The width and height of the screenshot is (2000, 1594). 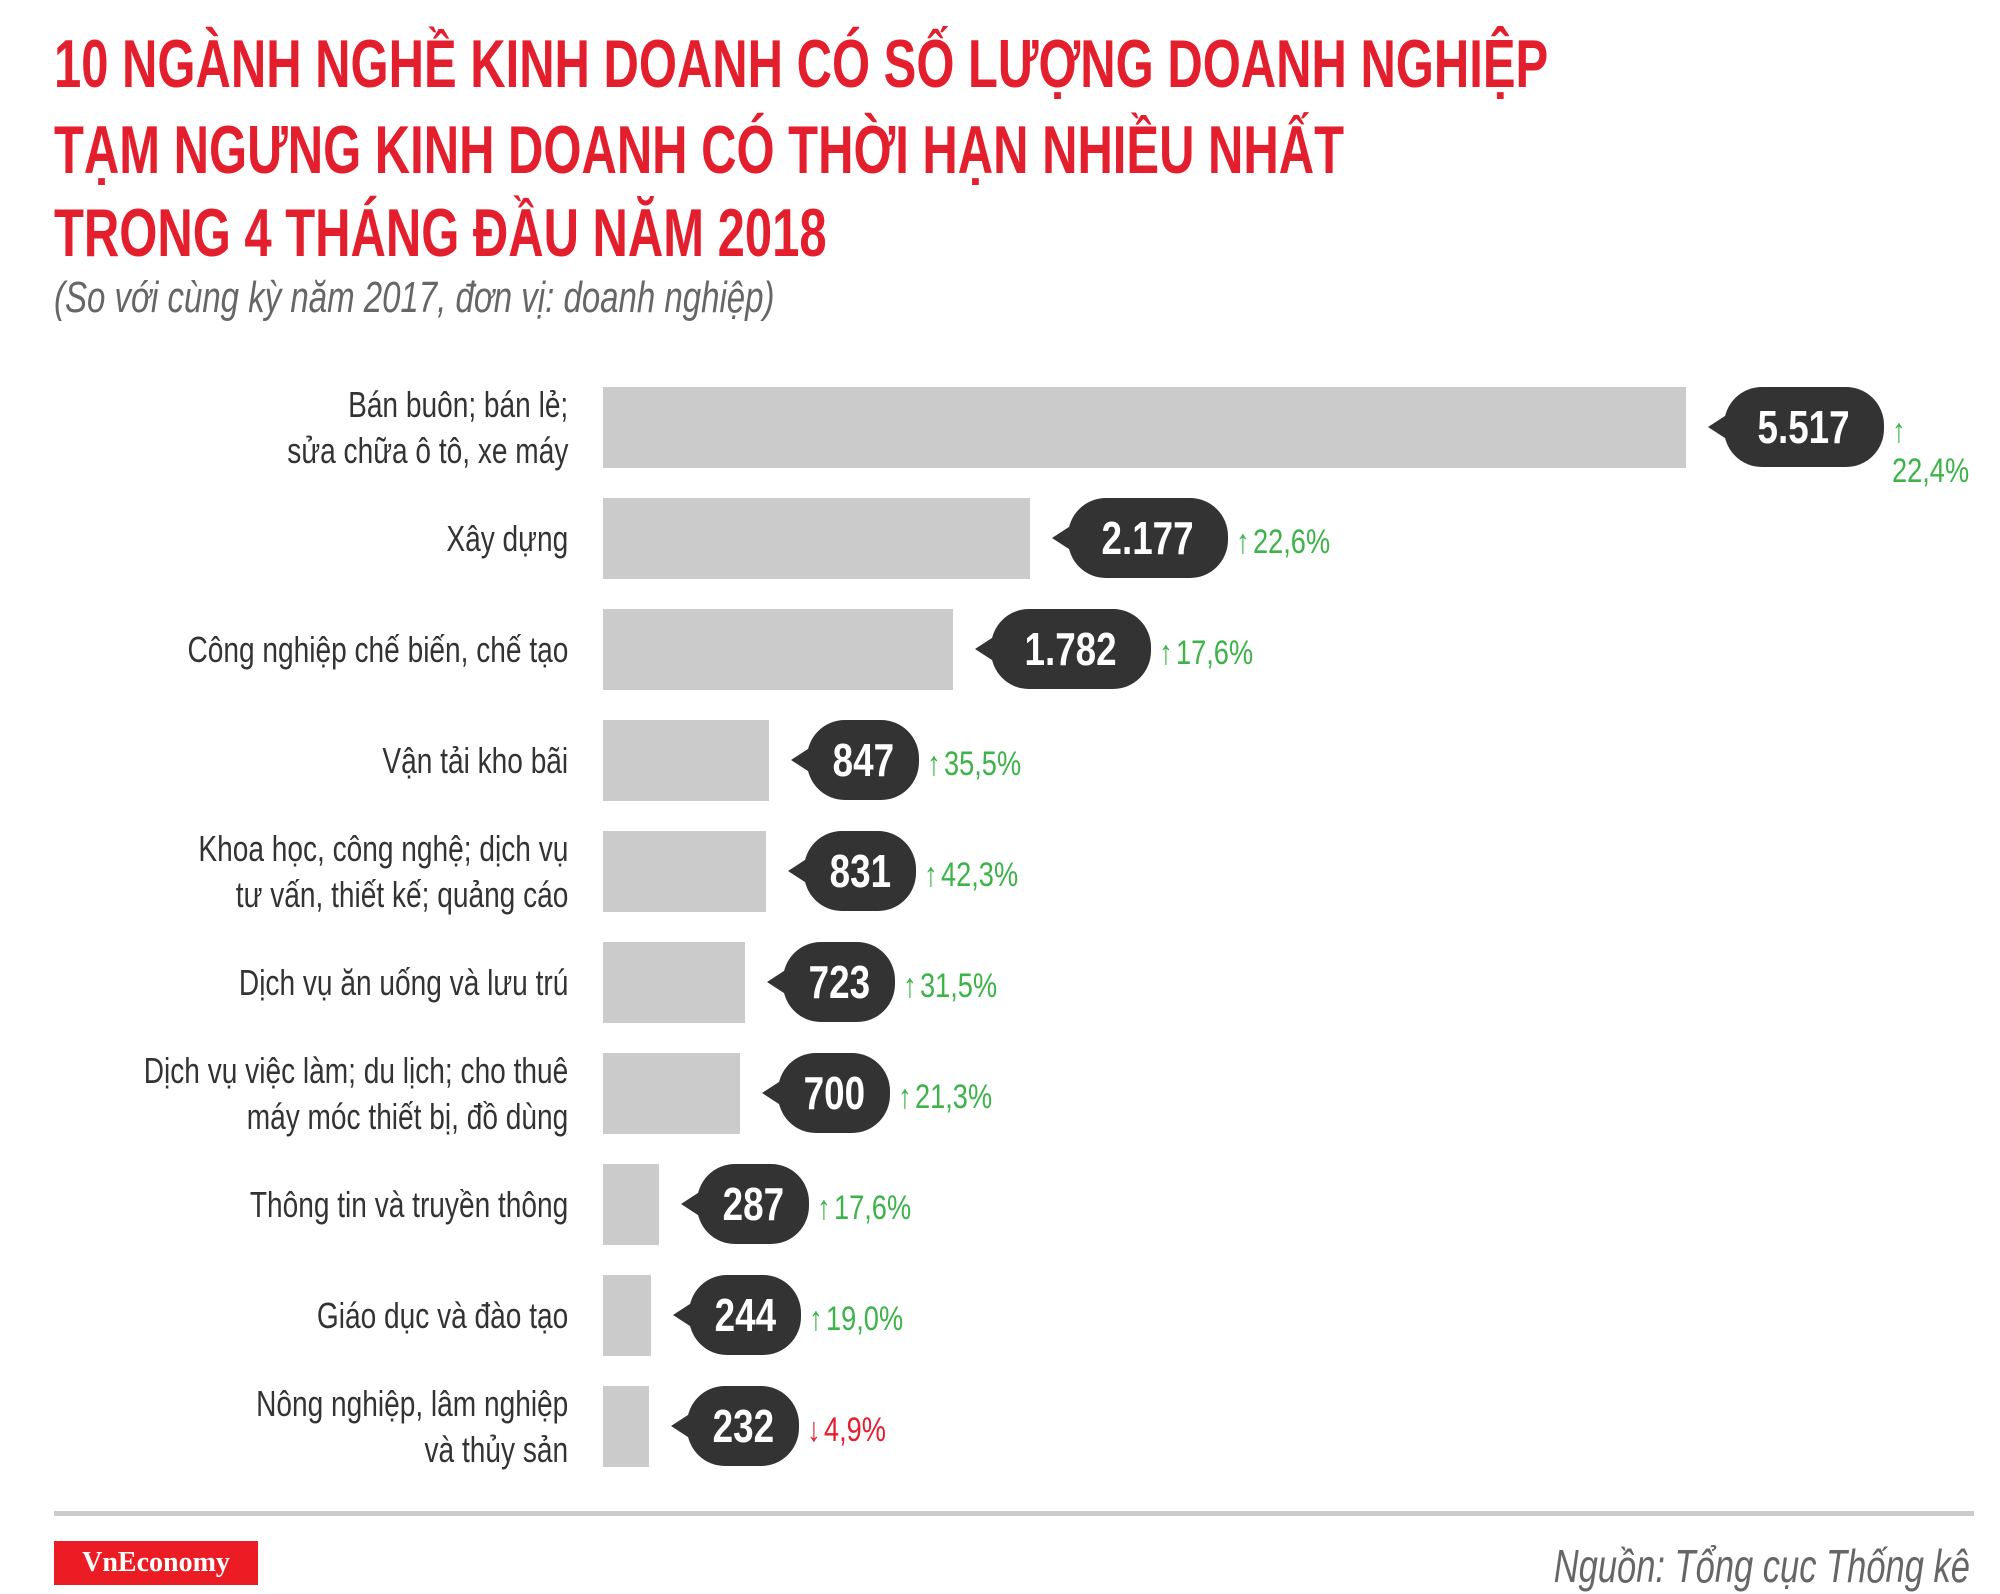 What do you see at coordinates (831, 982) in the screenshot?
I see `value-label: 723` at bounding box center [831, 982].